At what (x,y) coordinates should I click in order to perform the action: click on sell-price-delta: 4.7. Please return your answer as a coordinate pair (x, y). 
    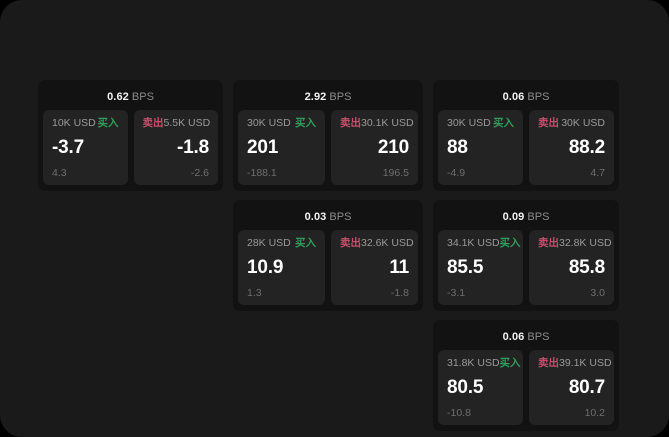
    Looking at the image, I should click on (597, 172).